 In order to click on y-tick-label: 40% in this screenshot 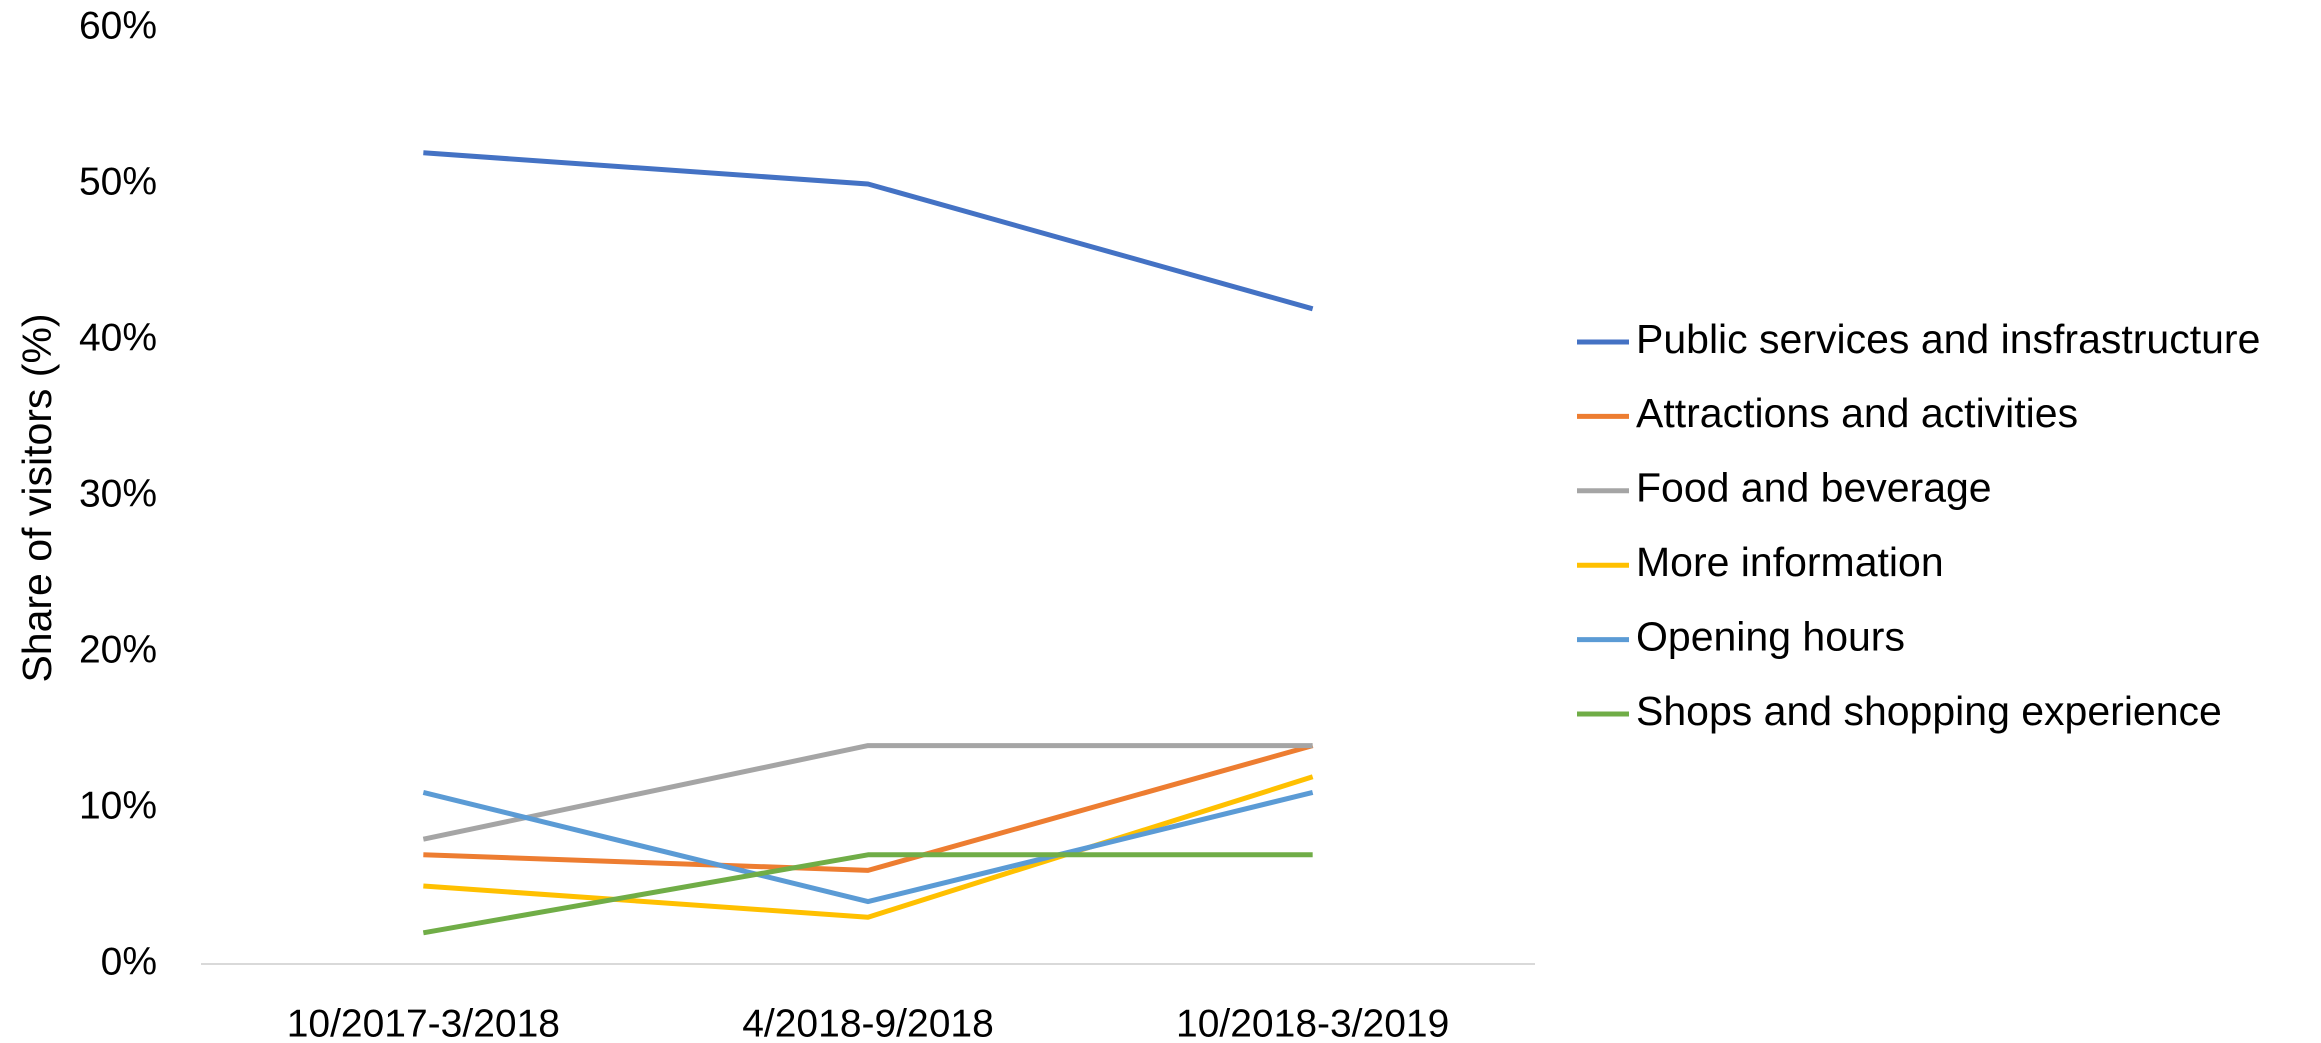, I will do `click(118, 337)`.